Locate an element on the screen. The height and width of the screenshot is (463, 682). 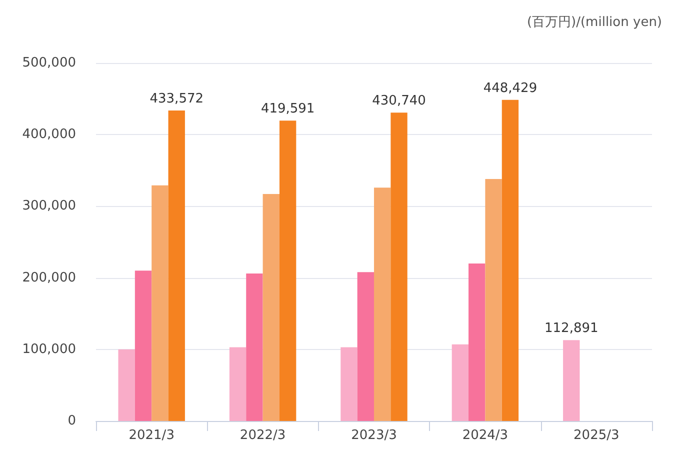
y-tick-label: 400,000 is located at coordinates (49, 134).